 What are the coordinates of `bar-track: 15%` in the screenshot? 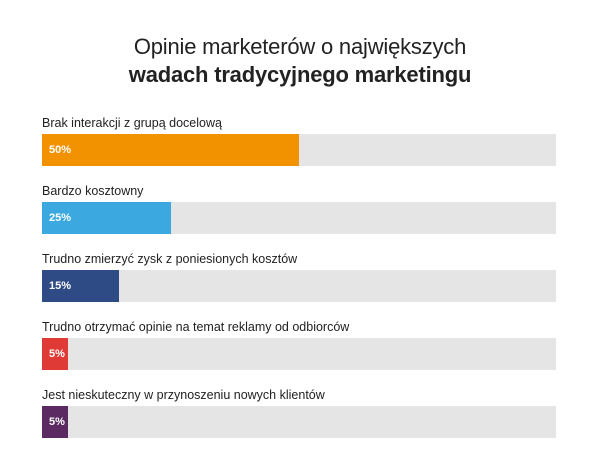 It's located at (299, 286).